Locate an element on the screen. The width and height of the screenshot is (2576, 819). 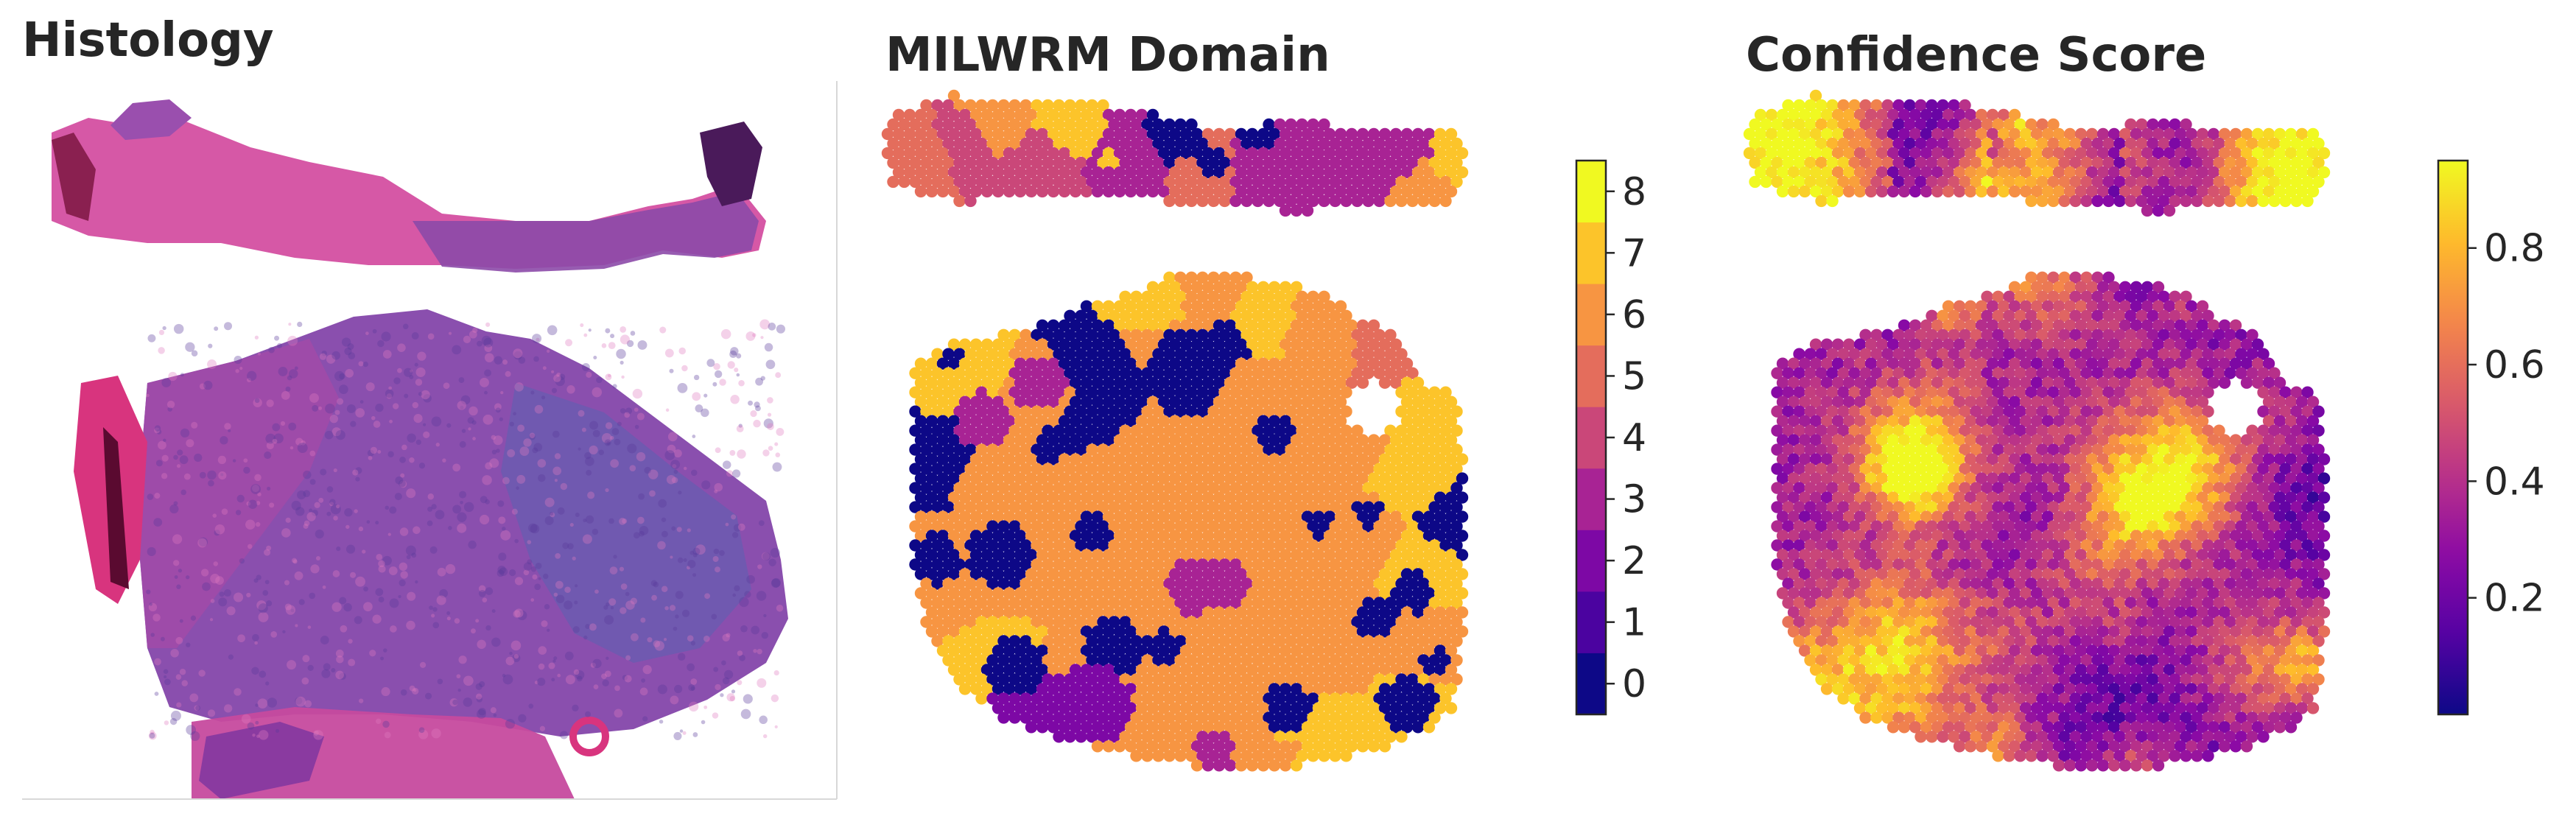
confidence-title: Confidence Score is located at coordinates (1976, 55).